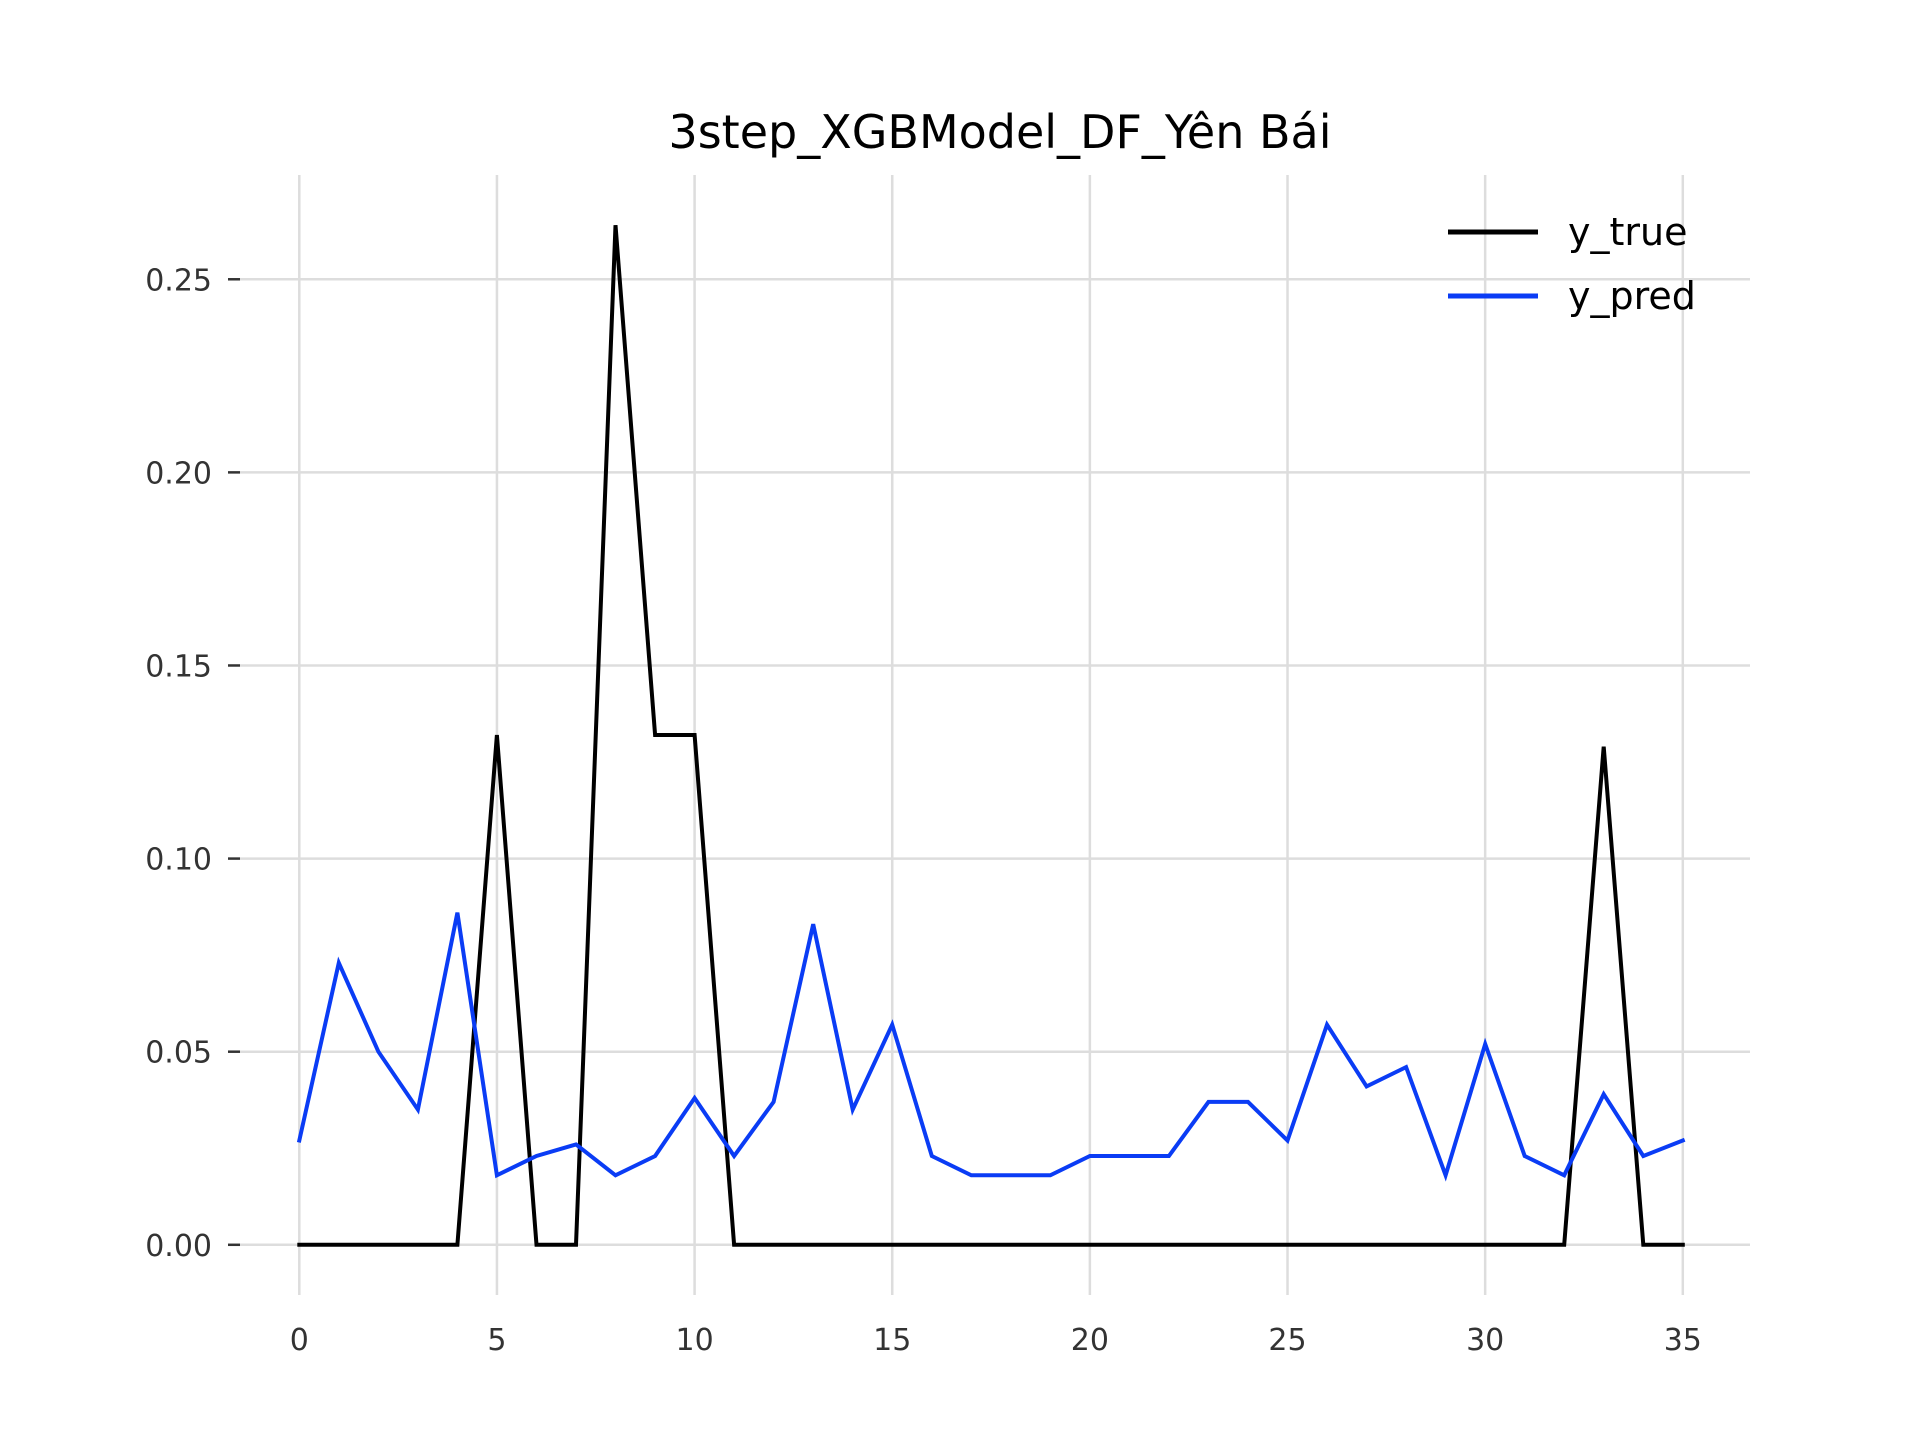 This screenshot has width=1920, height=1440. Describe the element at coordinates (178, 1053) in the screenshot. I see `y-tick-label: 0.05` at that location.